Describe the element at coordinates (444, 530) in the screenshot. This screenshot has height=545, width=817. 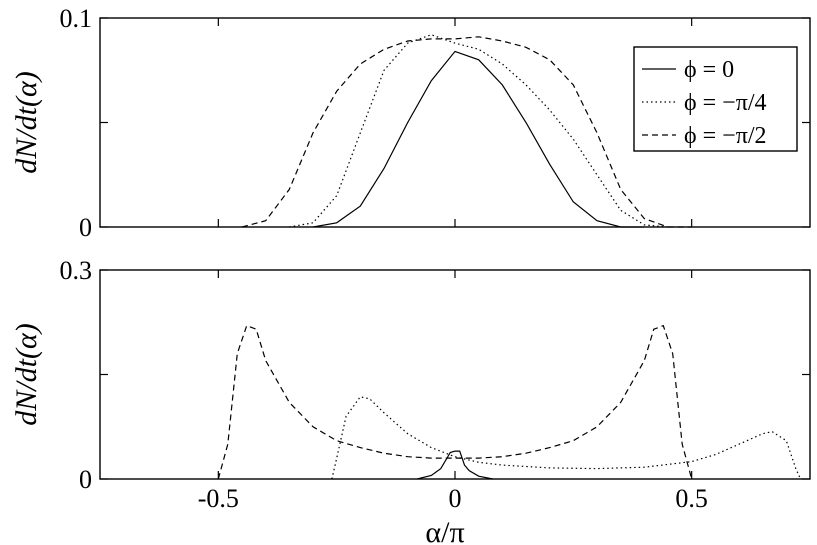
I see `x-axis-label: α/π` at that location.